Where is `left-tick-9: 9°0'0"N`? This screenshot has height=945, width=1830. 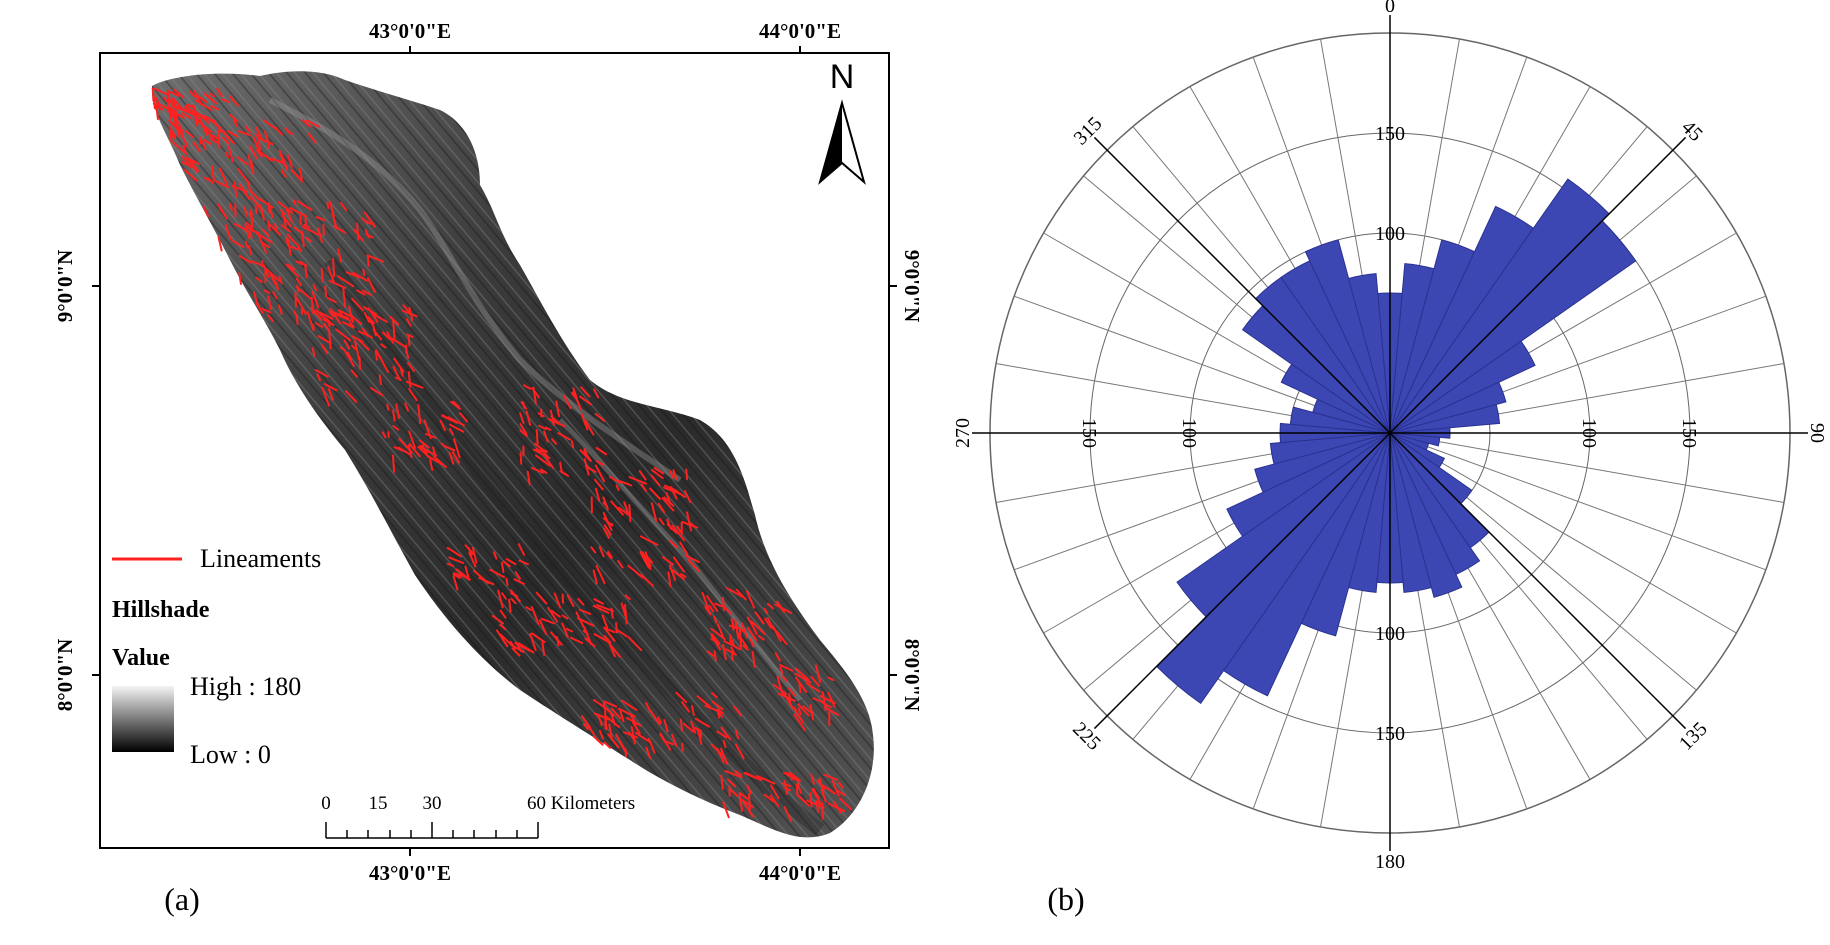
left-tick-9: 9°0'0"N is located at coordinates (65, 286).